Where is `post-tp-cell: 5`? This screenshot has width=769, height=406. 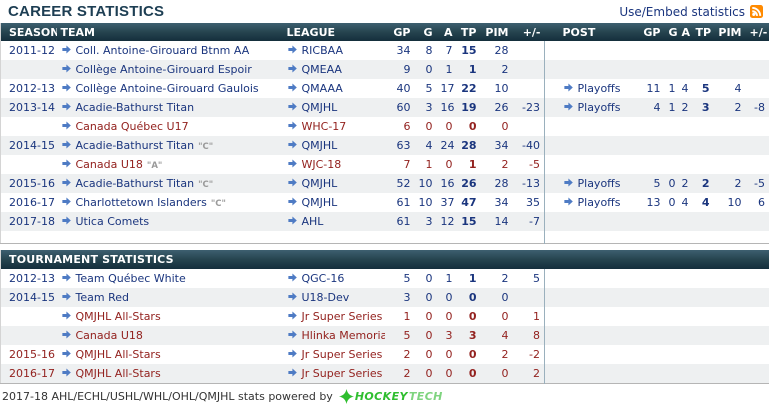
post-tp-cell: 5 is located at coordinates (705, 88).